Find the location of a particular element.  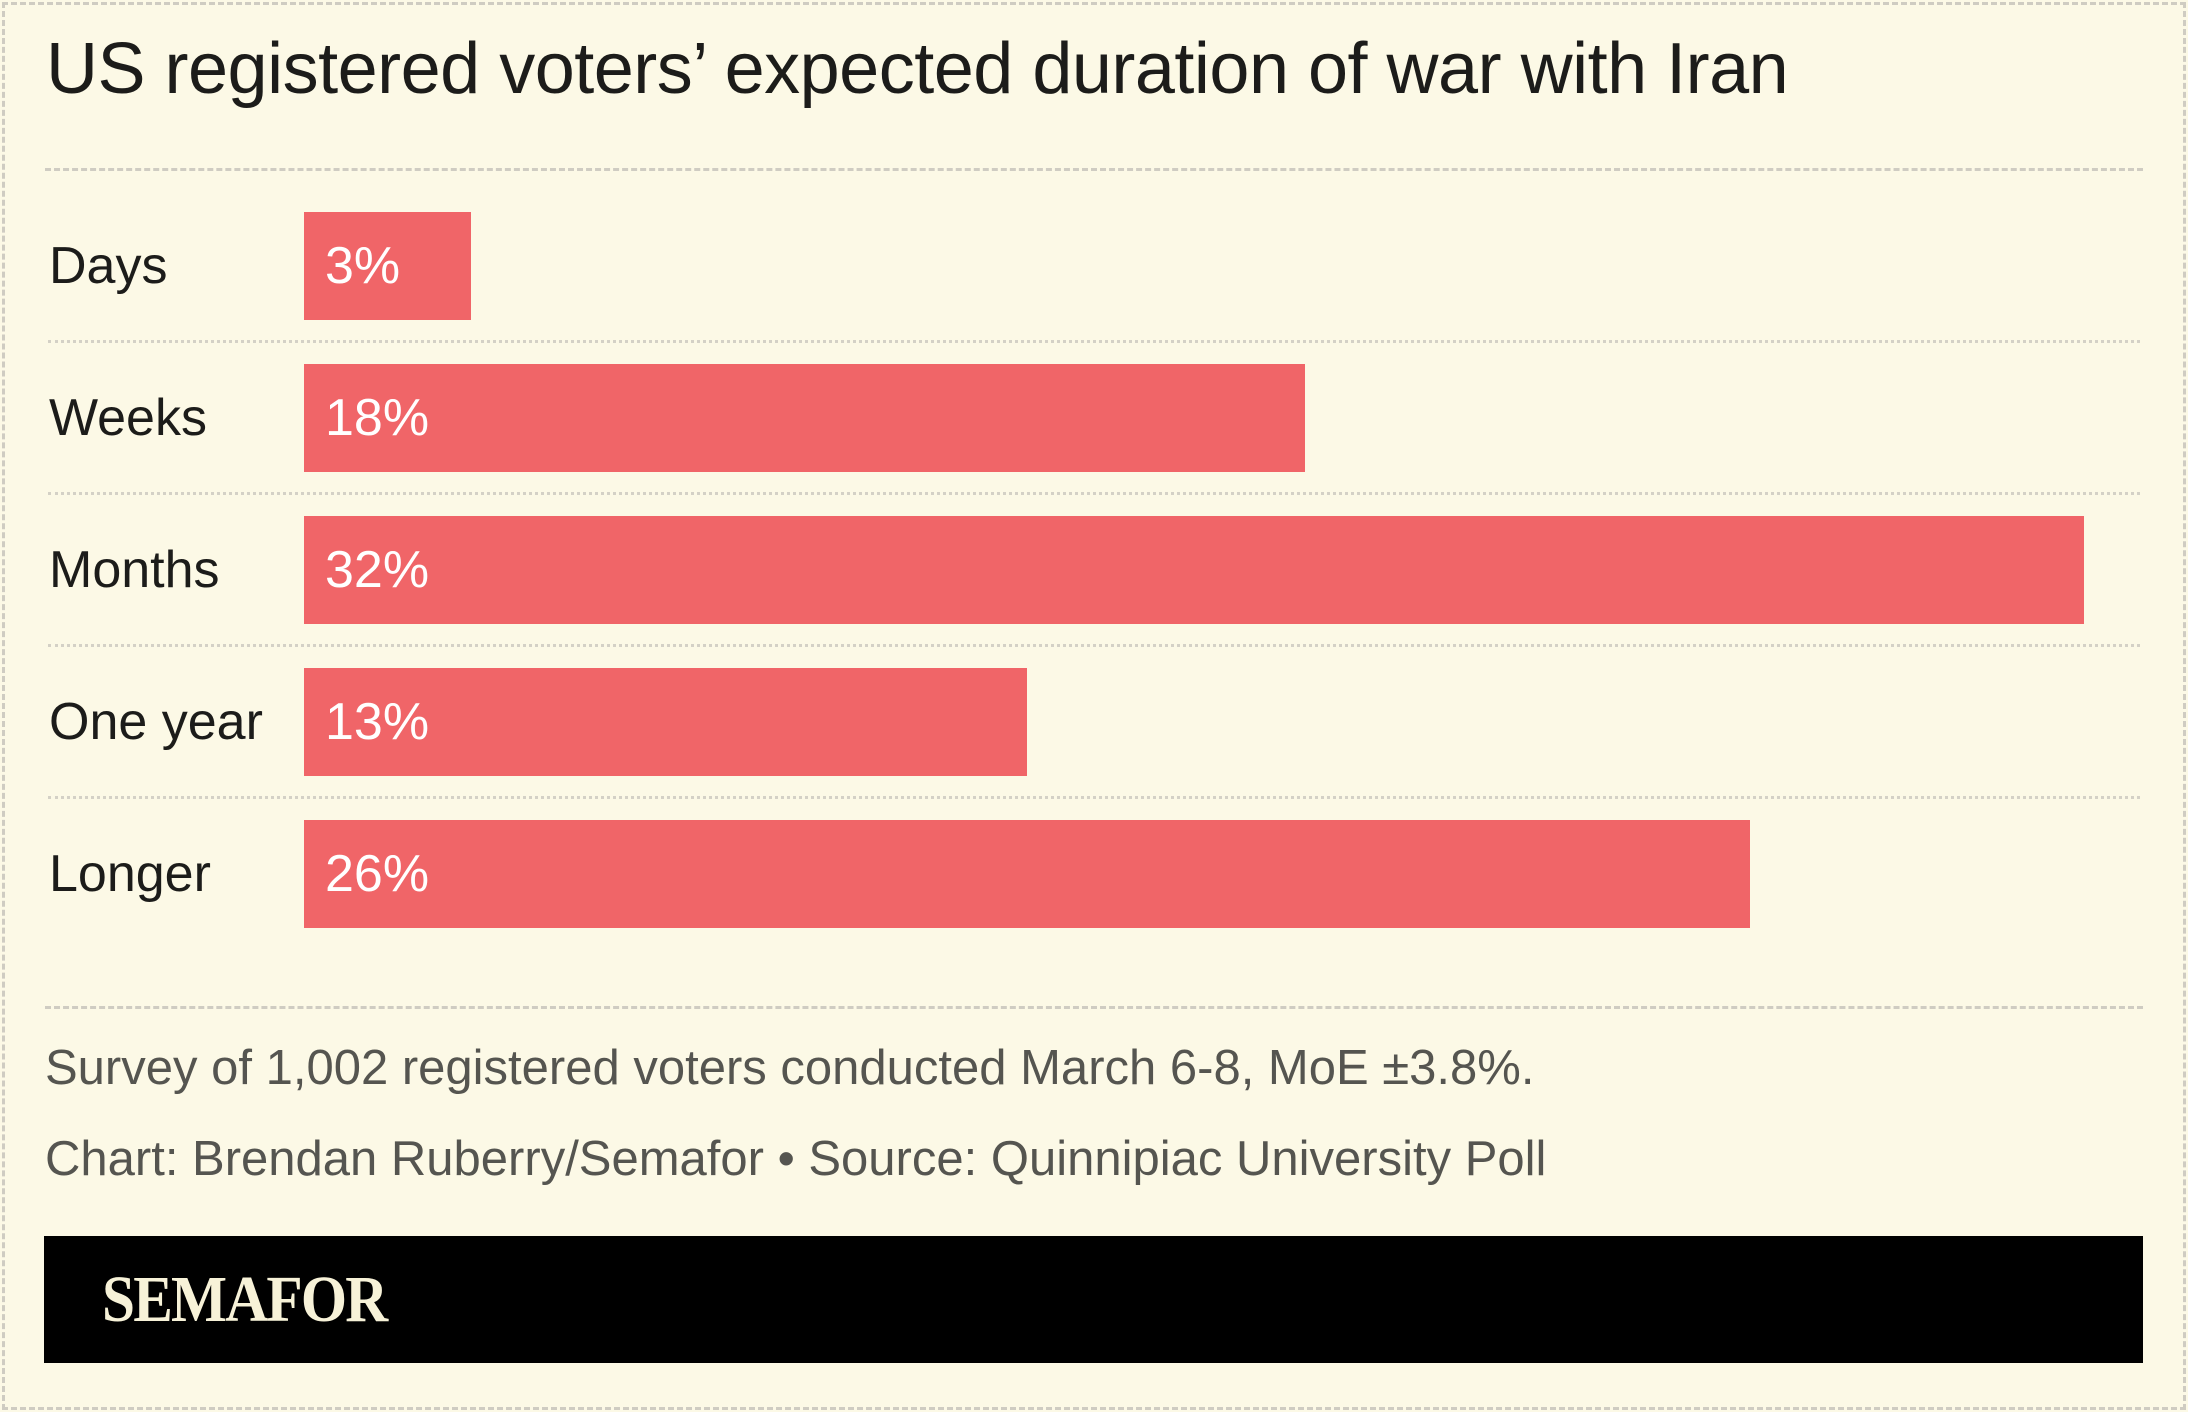

semafor-logo: SEMAFOR is located at coordinates (245, 1299).